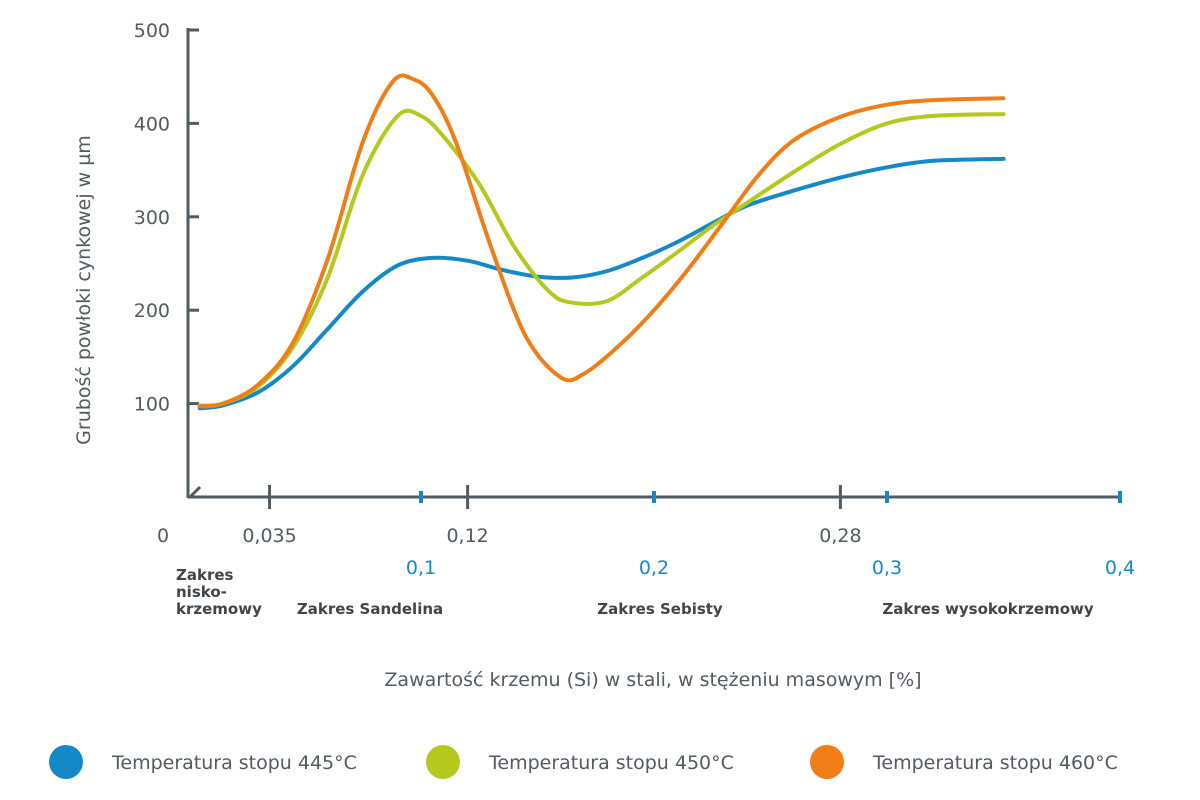 The height and width of the screenshot is (800, 1200). What do you see at coordinates (467, 536) in the screenshot?
I see `x-tick-label: 0,12` at bounding box center [467, 536].